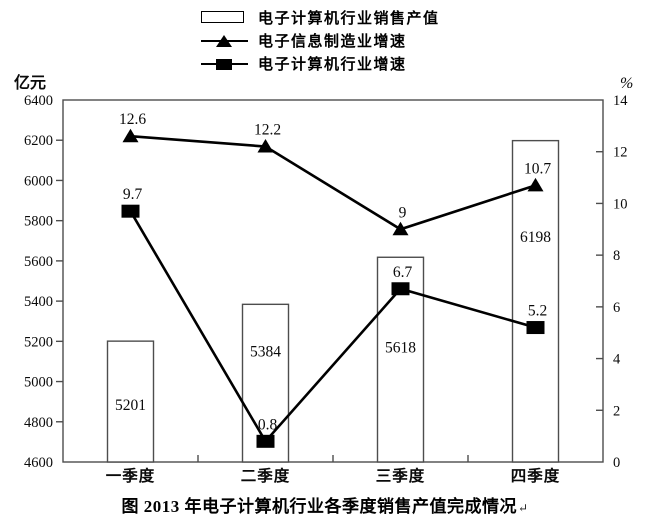 This screenshot has width=650, height=523. Describe the element at coordinates (38, 181) in the screenshot. I see `left-axis-tick-label: 6000` at that location.